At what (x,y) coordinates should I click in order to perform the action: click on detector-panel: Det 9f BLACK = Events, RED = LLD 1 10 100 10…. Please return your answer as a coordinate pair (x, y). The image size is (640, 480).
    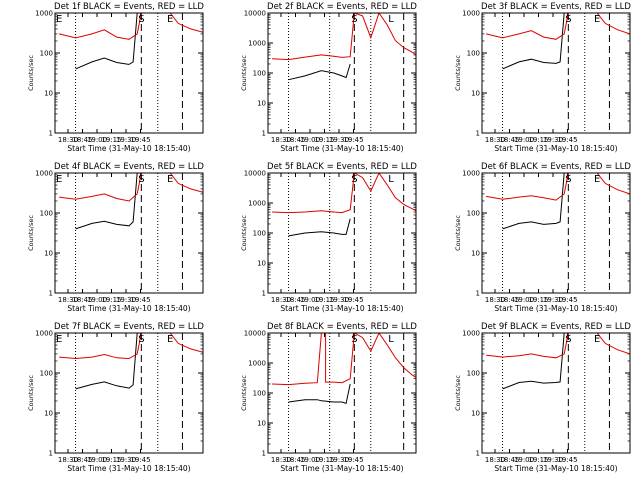
    Looking at the image, I should click on (542, 397).